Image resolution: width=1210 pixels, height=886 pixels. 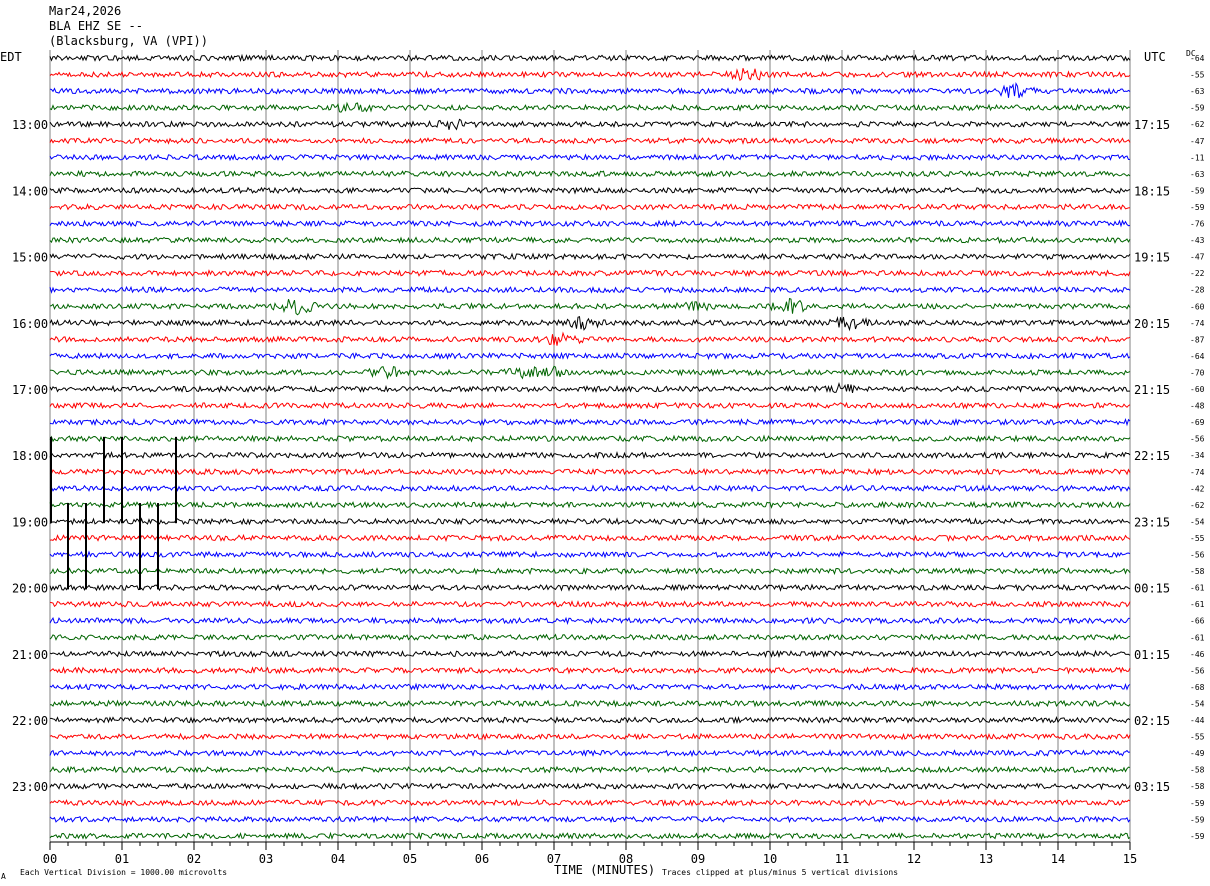 I want to click on dc-offset-label: -49, so click(x=1197, y=753).